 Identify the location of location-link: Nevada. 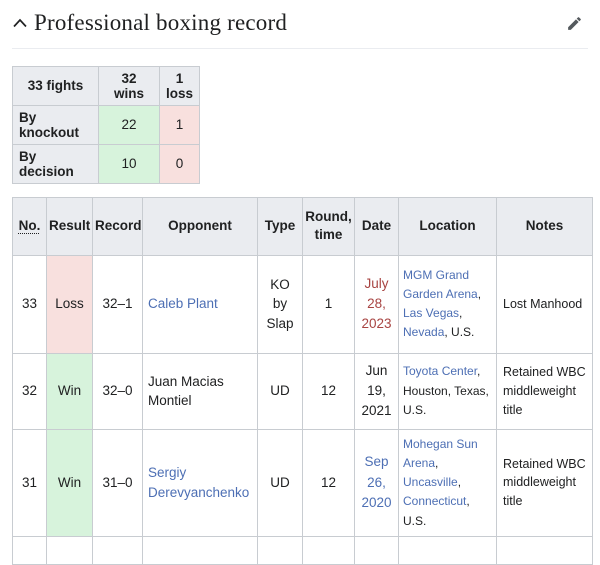
(424, 332).